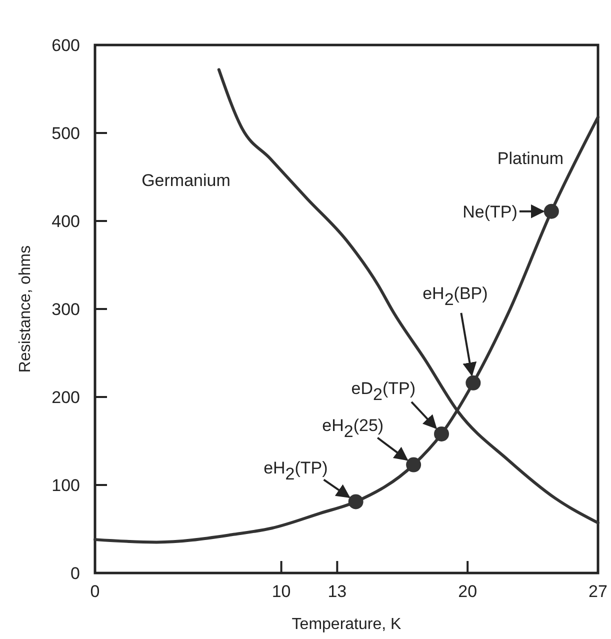 The image size is (611, 639). Describe the element at coordinates (66, 309) in the screenshot. I see `y-tick-label: 300` at that location.